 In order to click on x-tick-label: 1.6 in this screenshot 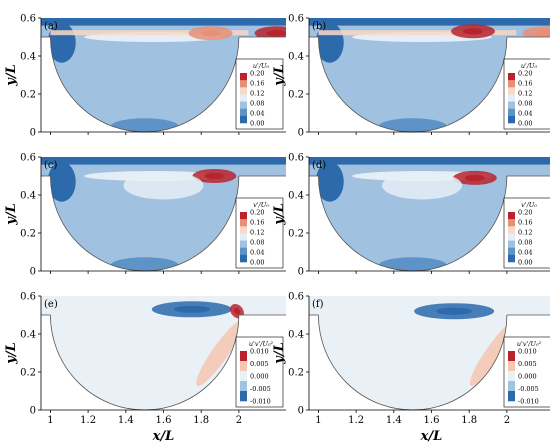, I will do `click(432, 420)`.